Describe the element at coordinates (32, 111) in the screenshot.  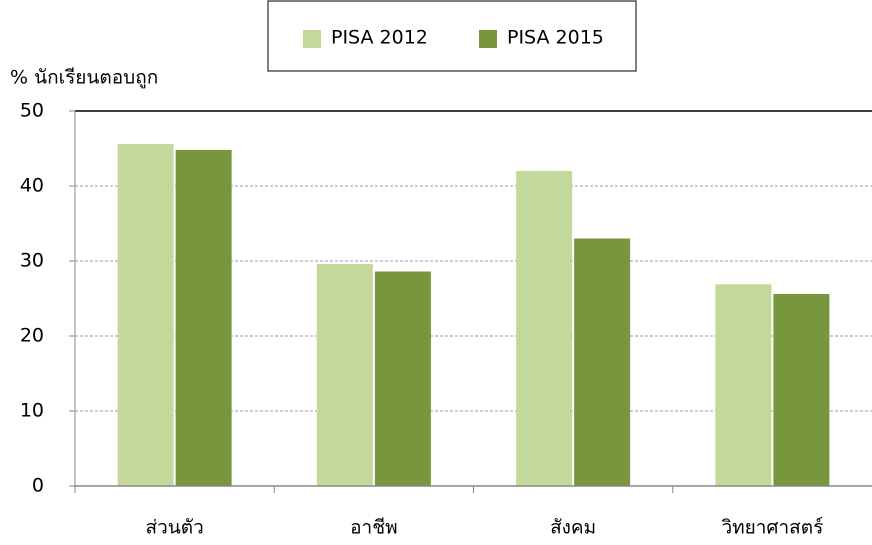
I see `y-tick-label: 50` at that location.